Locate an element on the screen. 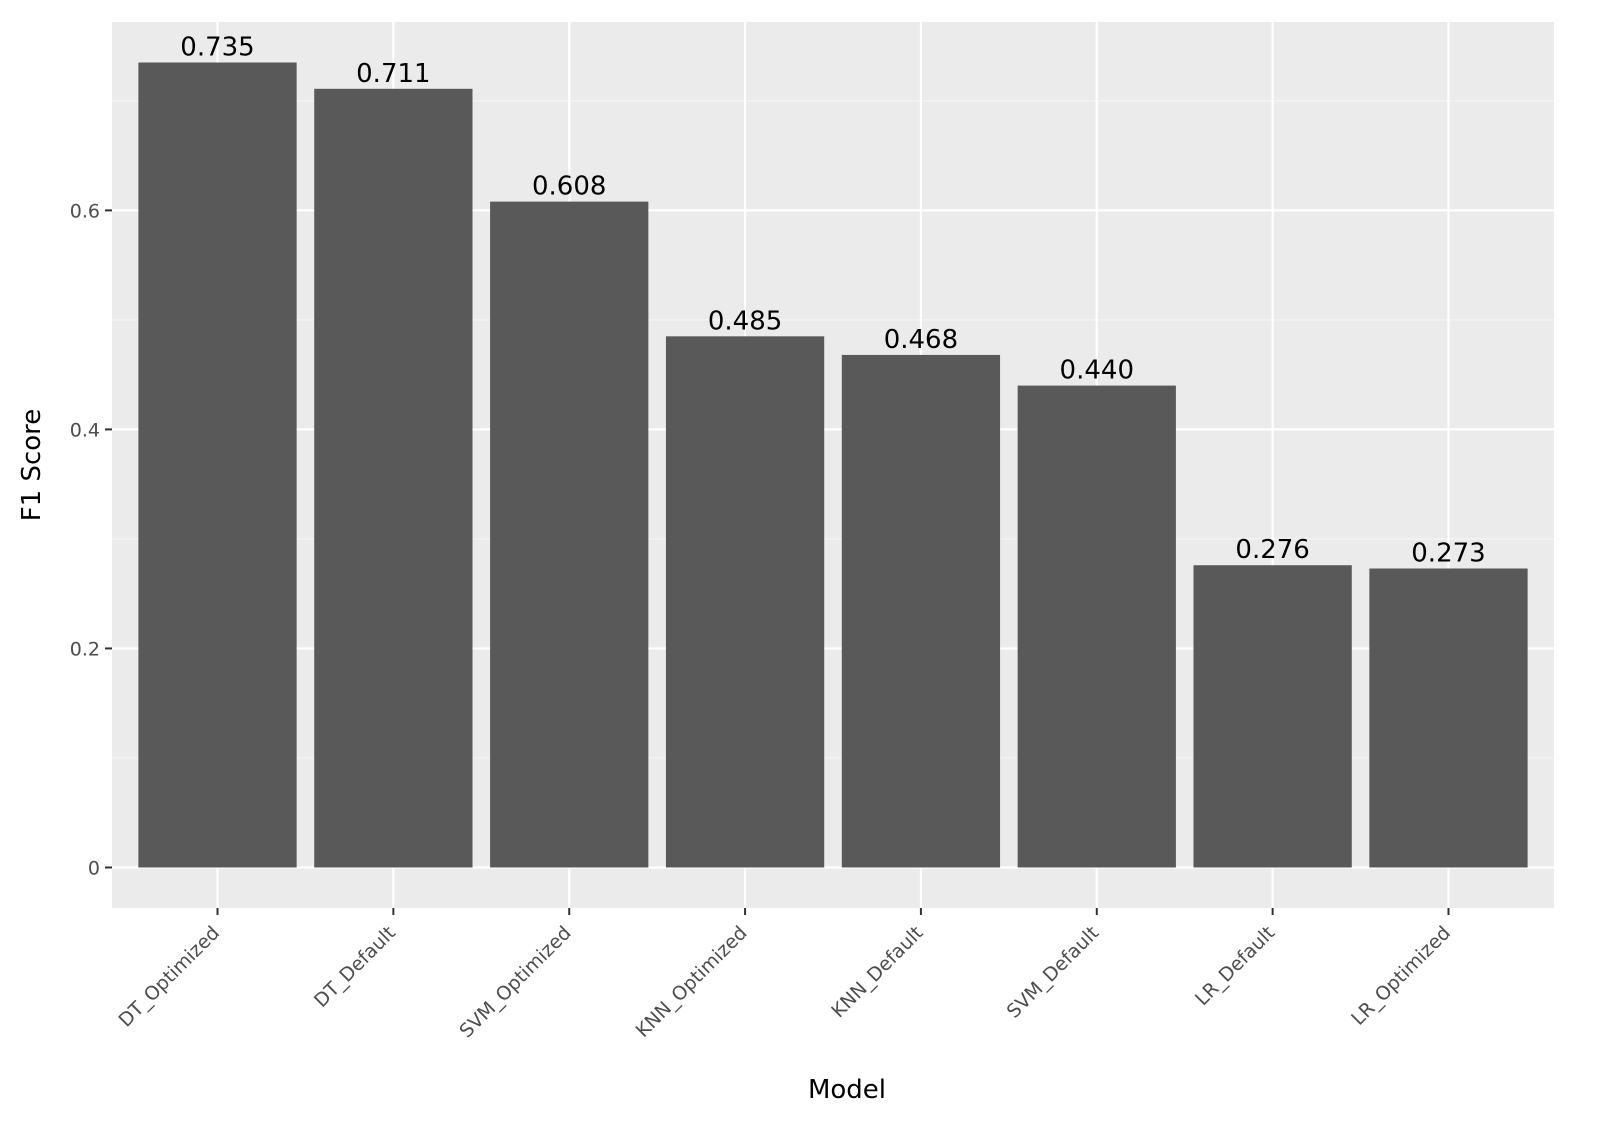  data-label: 0.608 is located at coordinates (569, 187).